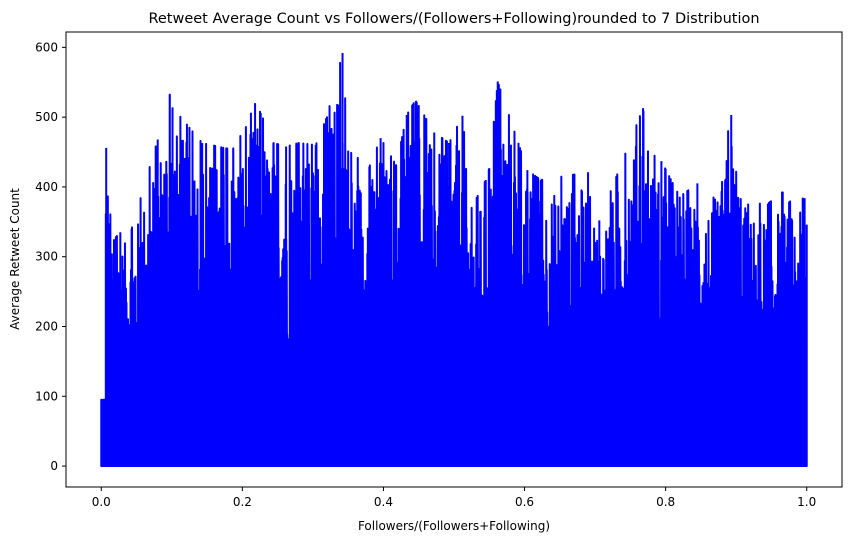 This screenshot has width=850, height=545. I want to click on x-tick-label: 0.4, so click(383, 502).